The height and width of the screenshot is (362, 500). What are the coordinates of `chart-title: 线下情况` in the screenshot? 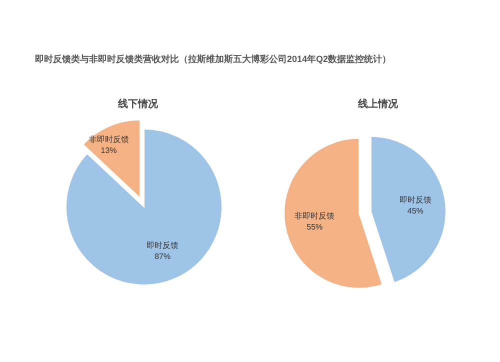 It's located at (138, 104).